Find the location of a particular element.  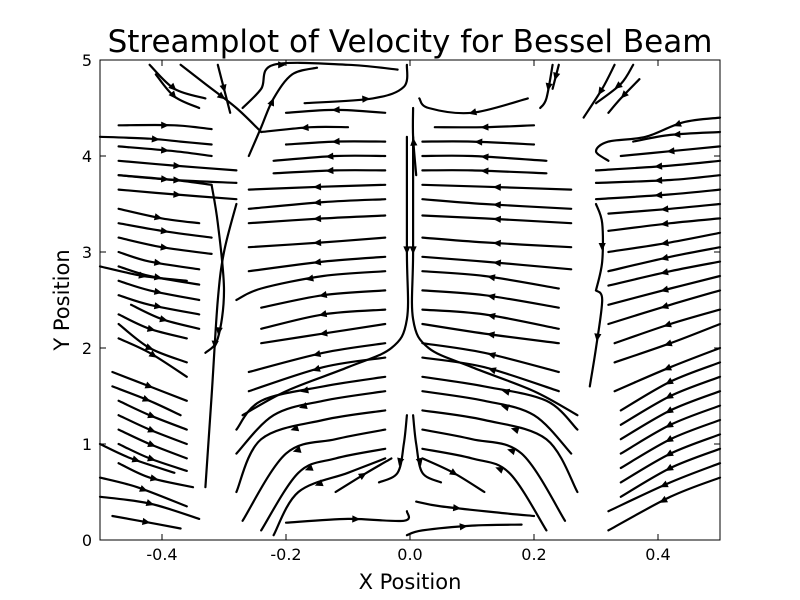

x-axis-label: X Position is located at coordinates (410, 582).